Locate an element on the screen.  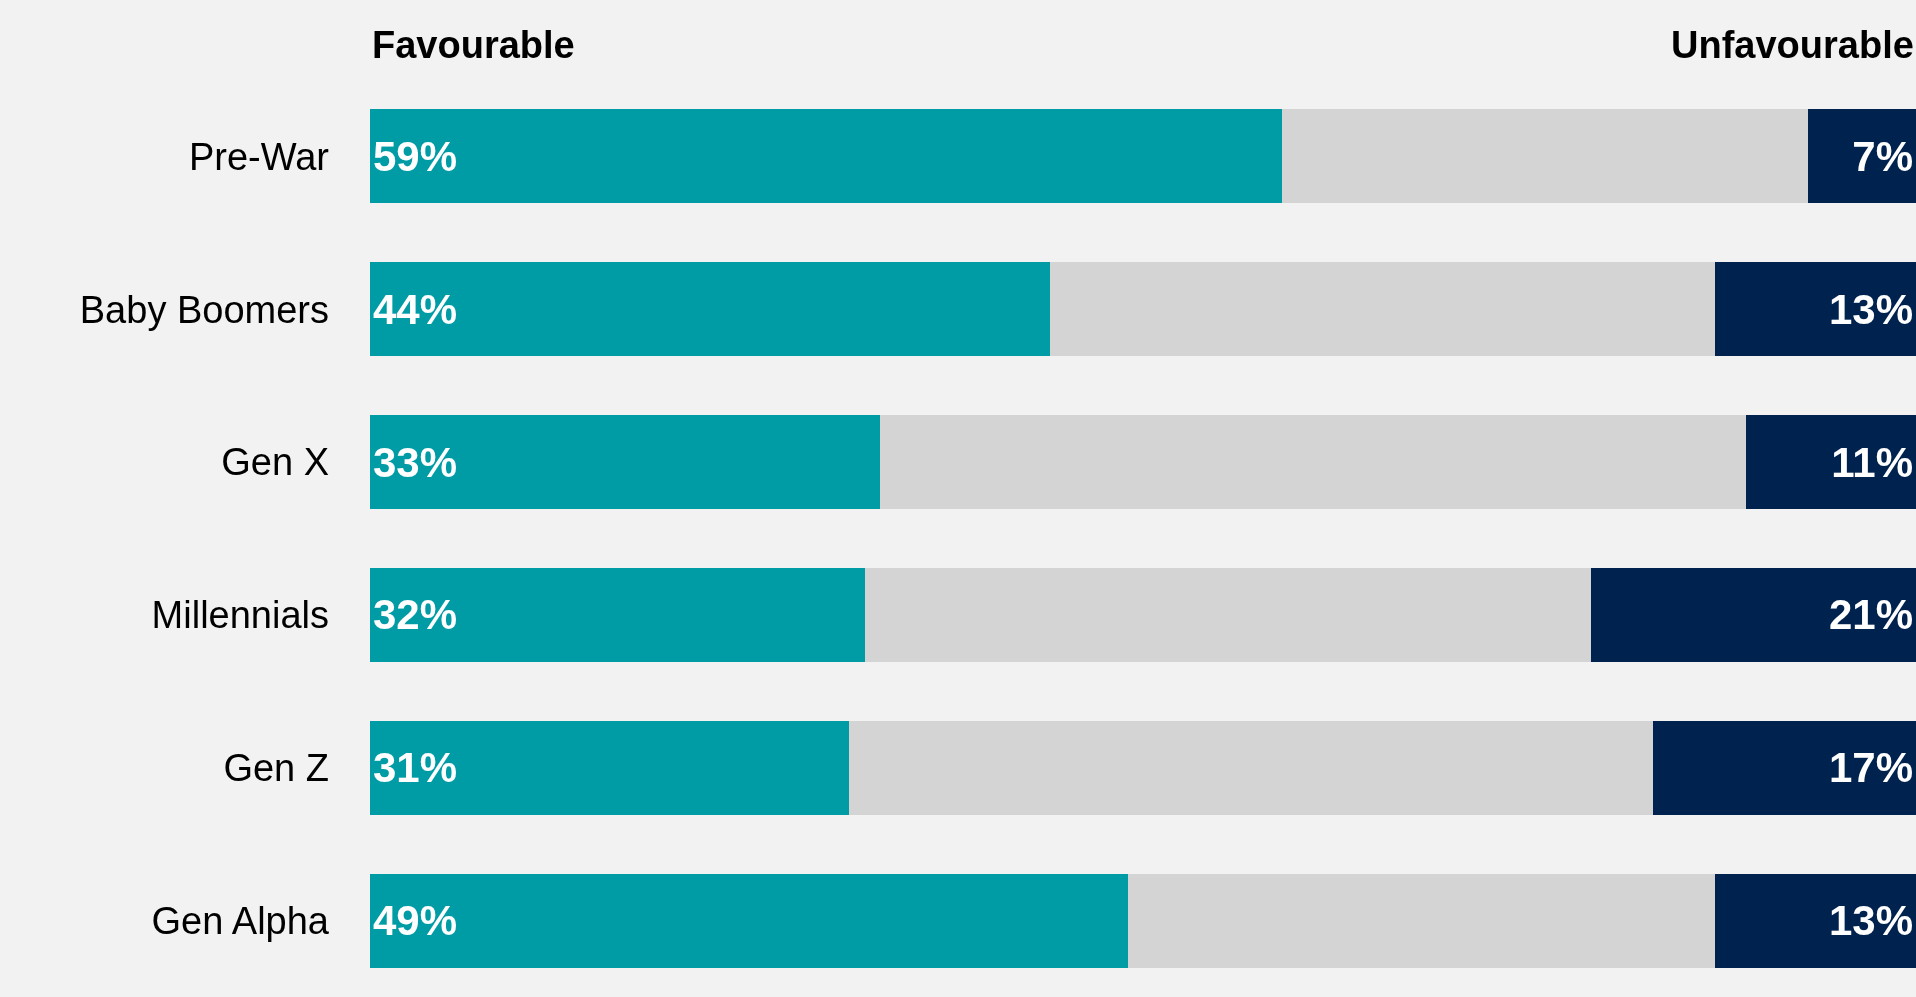
data-label: 11% is located at coordinates (1872, 462).